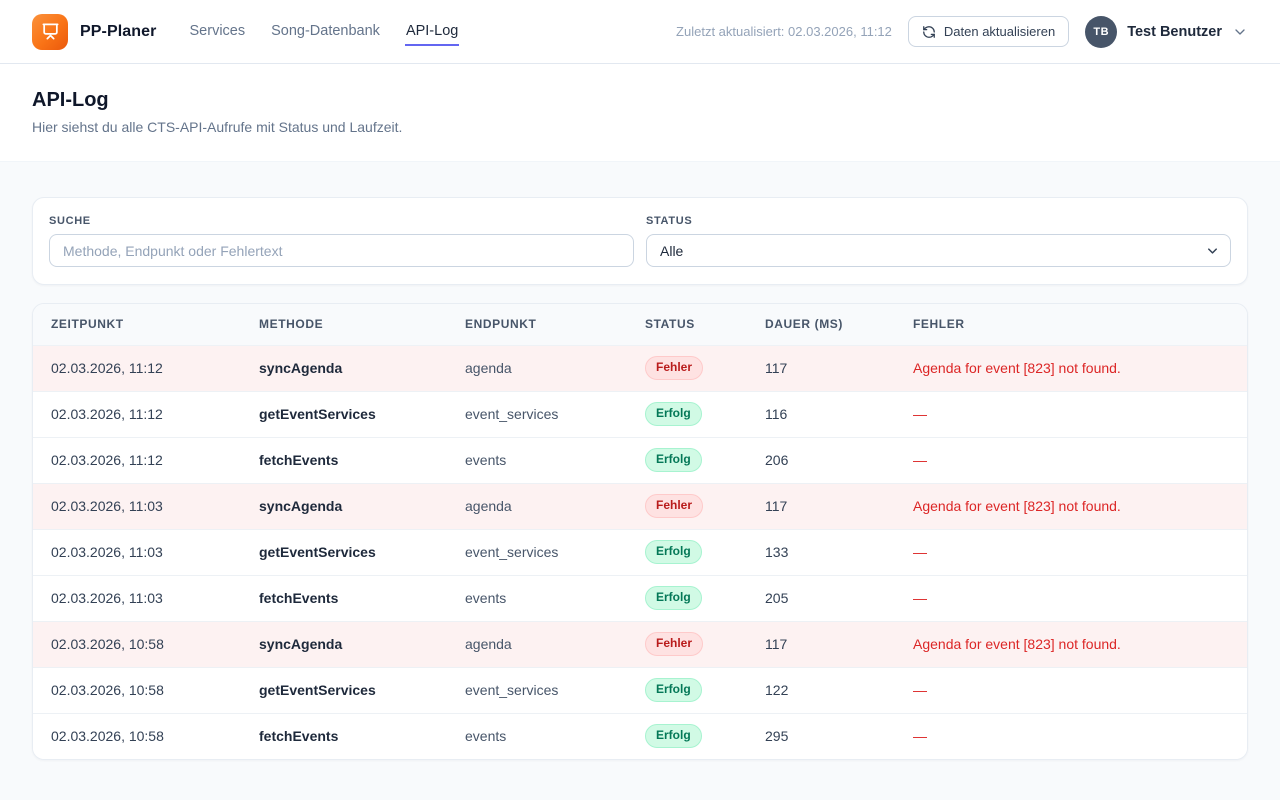 The height and width of the screenshot is (800, 1280). Describe the element at coordinates (341, 250) in the screenshot. I see `search-input` at that location.